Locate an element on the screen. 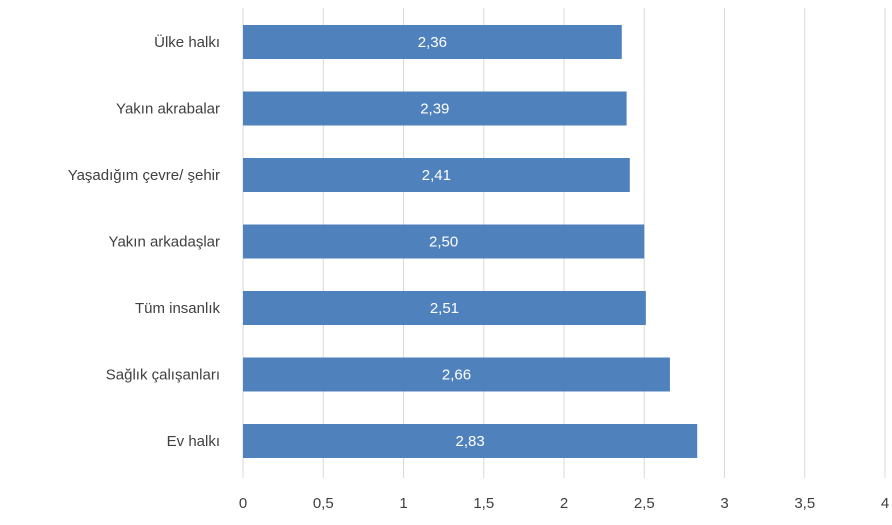 The image size is (892, 525). bar-value-label: 2,41 is located at coordinates (436, 175).